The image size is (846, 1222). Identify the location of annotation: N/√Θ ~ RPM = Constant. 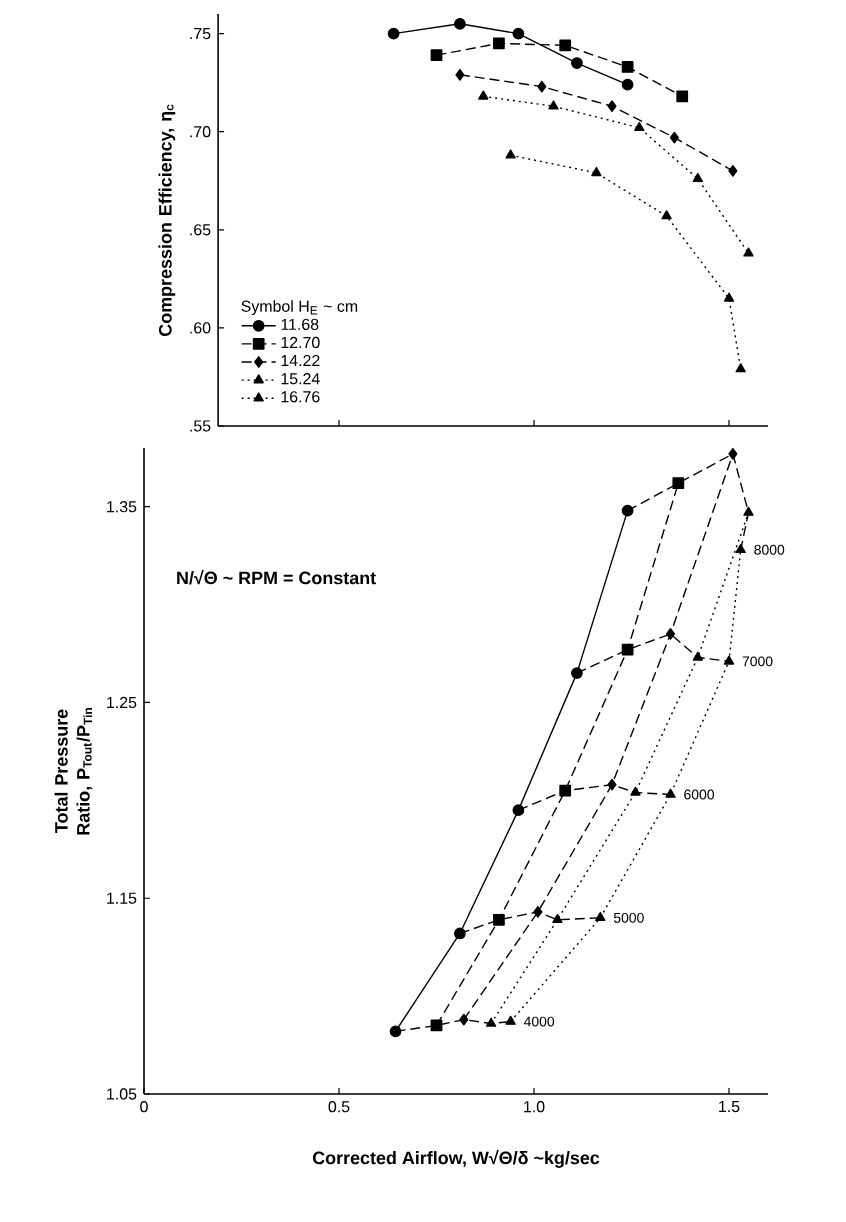
(276, 577).